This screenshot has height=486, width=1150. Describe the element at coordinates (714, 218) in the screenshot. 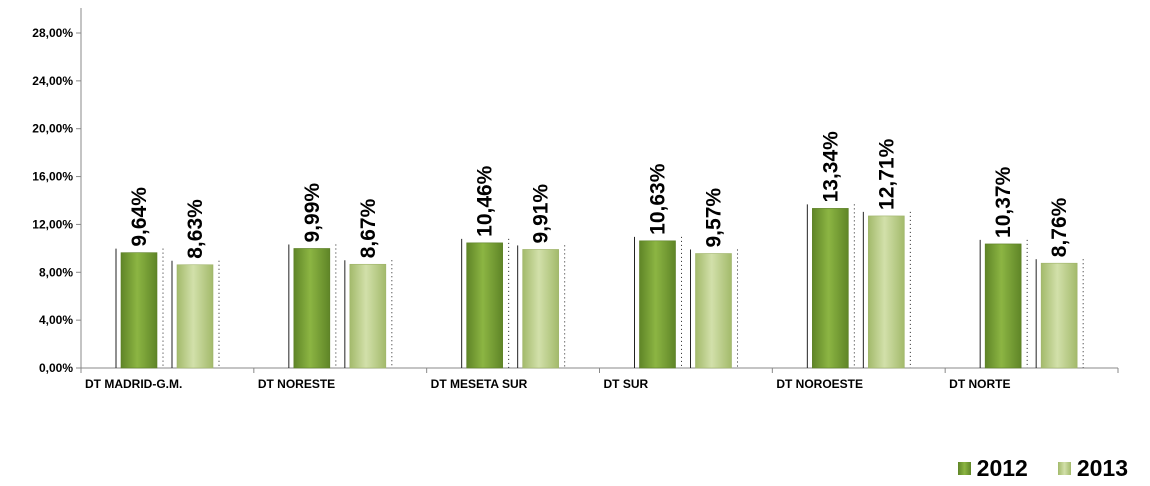

I see `data-label-2013-3: 9,57%` at that location.